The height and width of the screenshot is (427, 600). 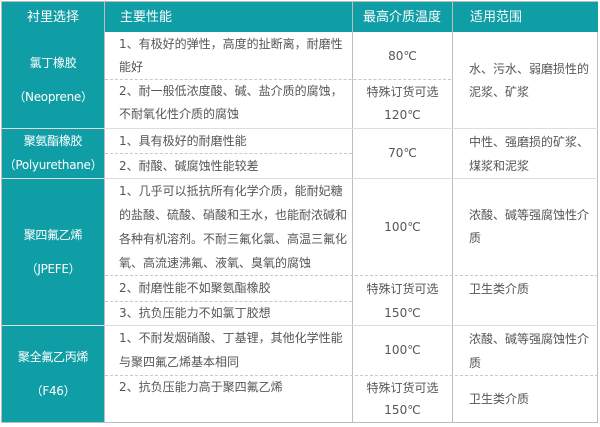 I want to click on material-ptfe: 聚四氟乙烯 （JPEFE）, so click(x=53, y=251).